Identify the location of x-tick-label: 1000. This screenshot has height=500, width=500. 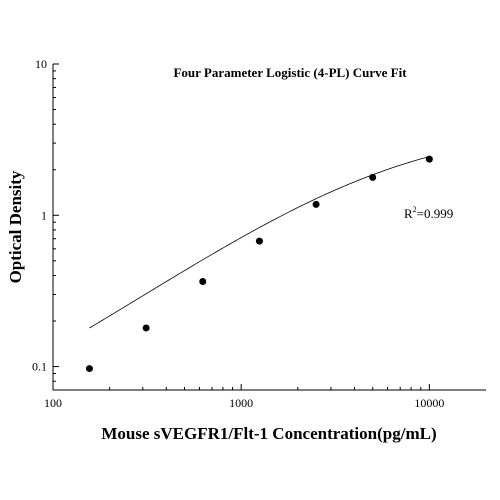
(241, 403).